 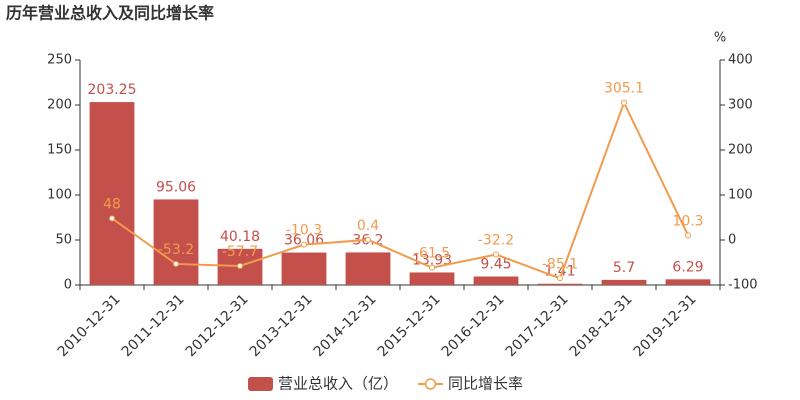 What do you see at coordinates (624, 89) in the screenshot?
I see `line-value-label: 305.1` at bounding box center [624, 89].